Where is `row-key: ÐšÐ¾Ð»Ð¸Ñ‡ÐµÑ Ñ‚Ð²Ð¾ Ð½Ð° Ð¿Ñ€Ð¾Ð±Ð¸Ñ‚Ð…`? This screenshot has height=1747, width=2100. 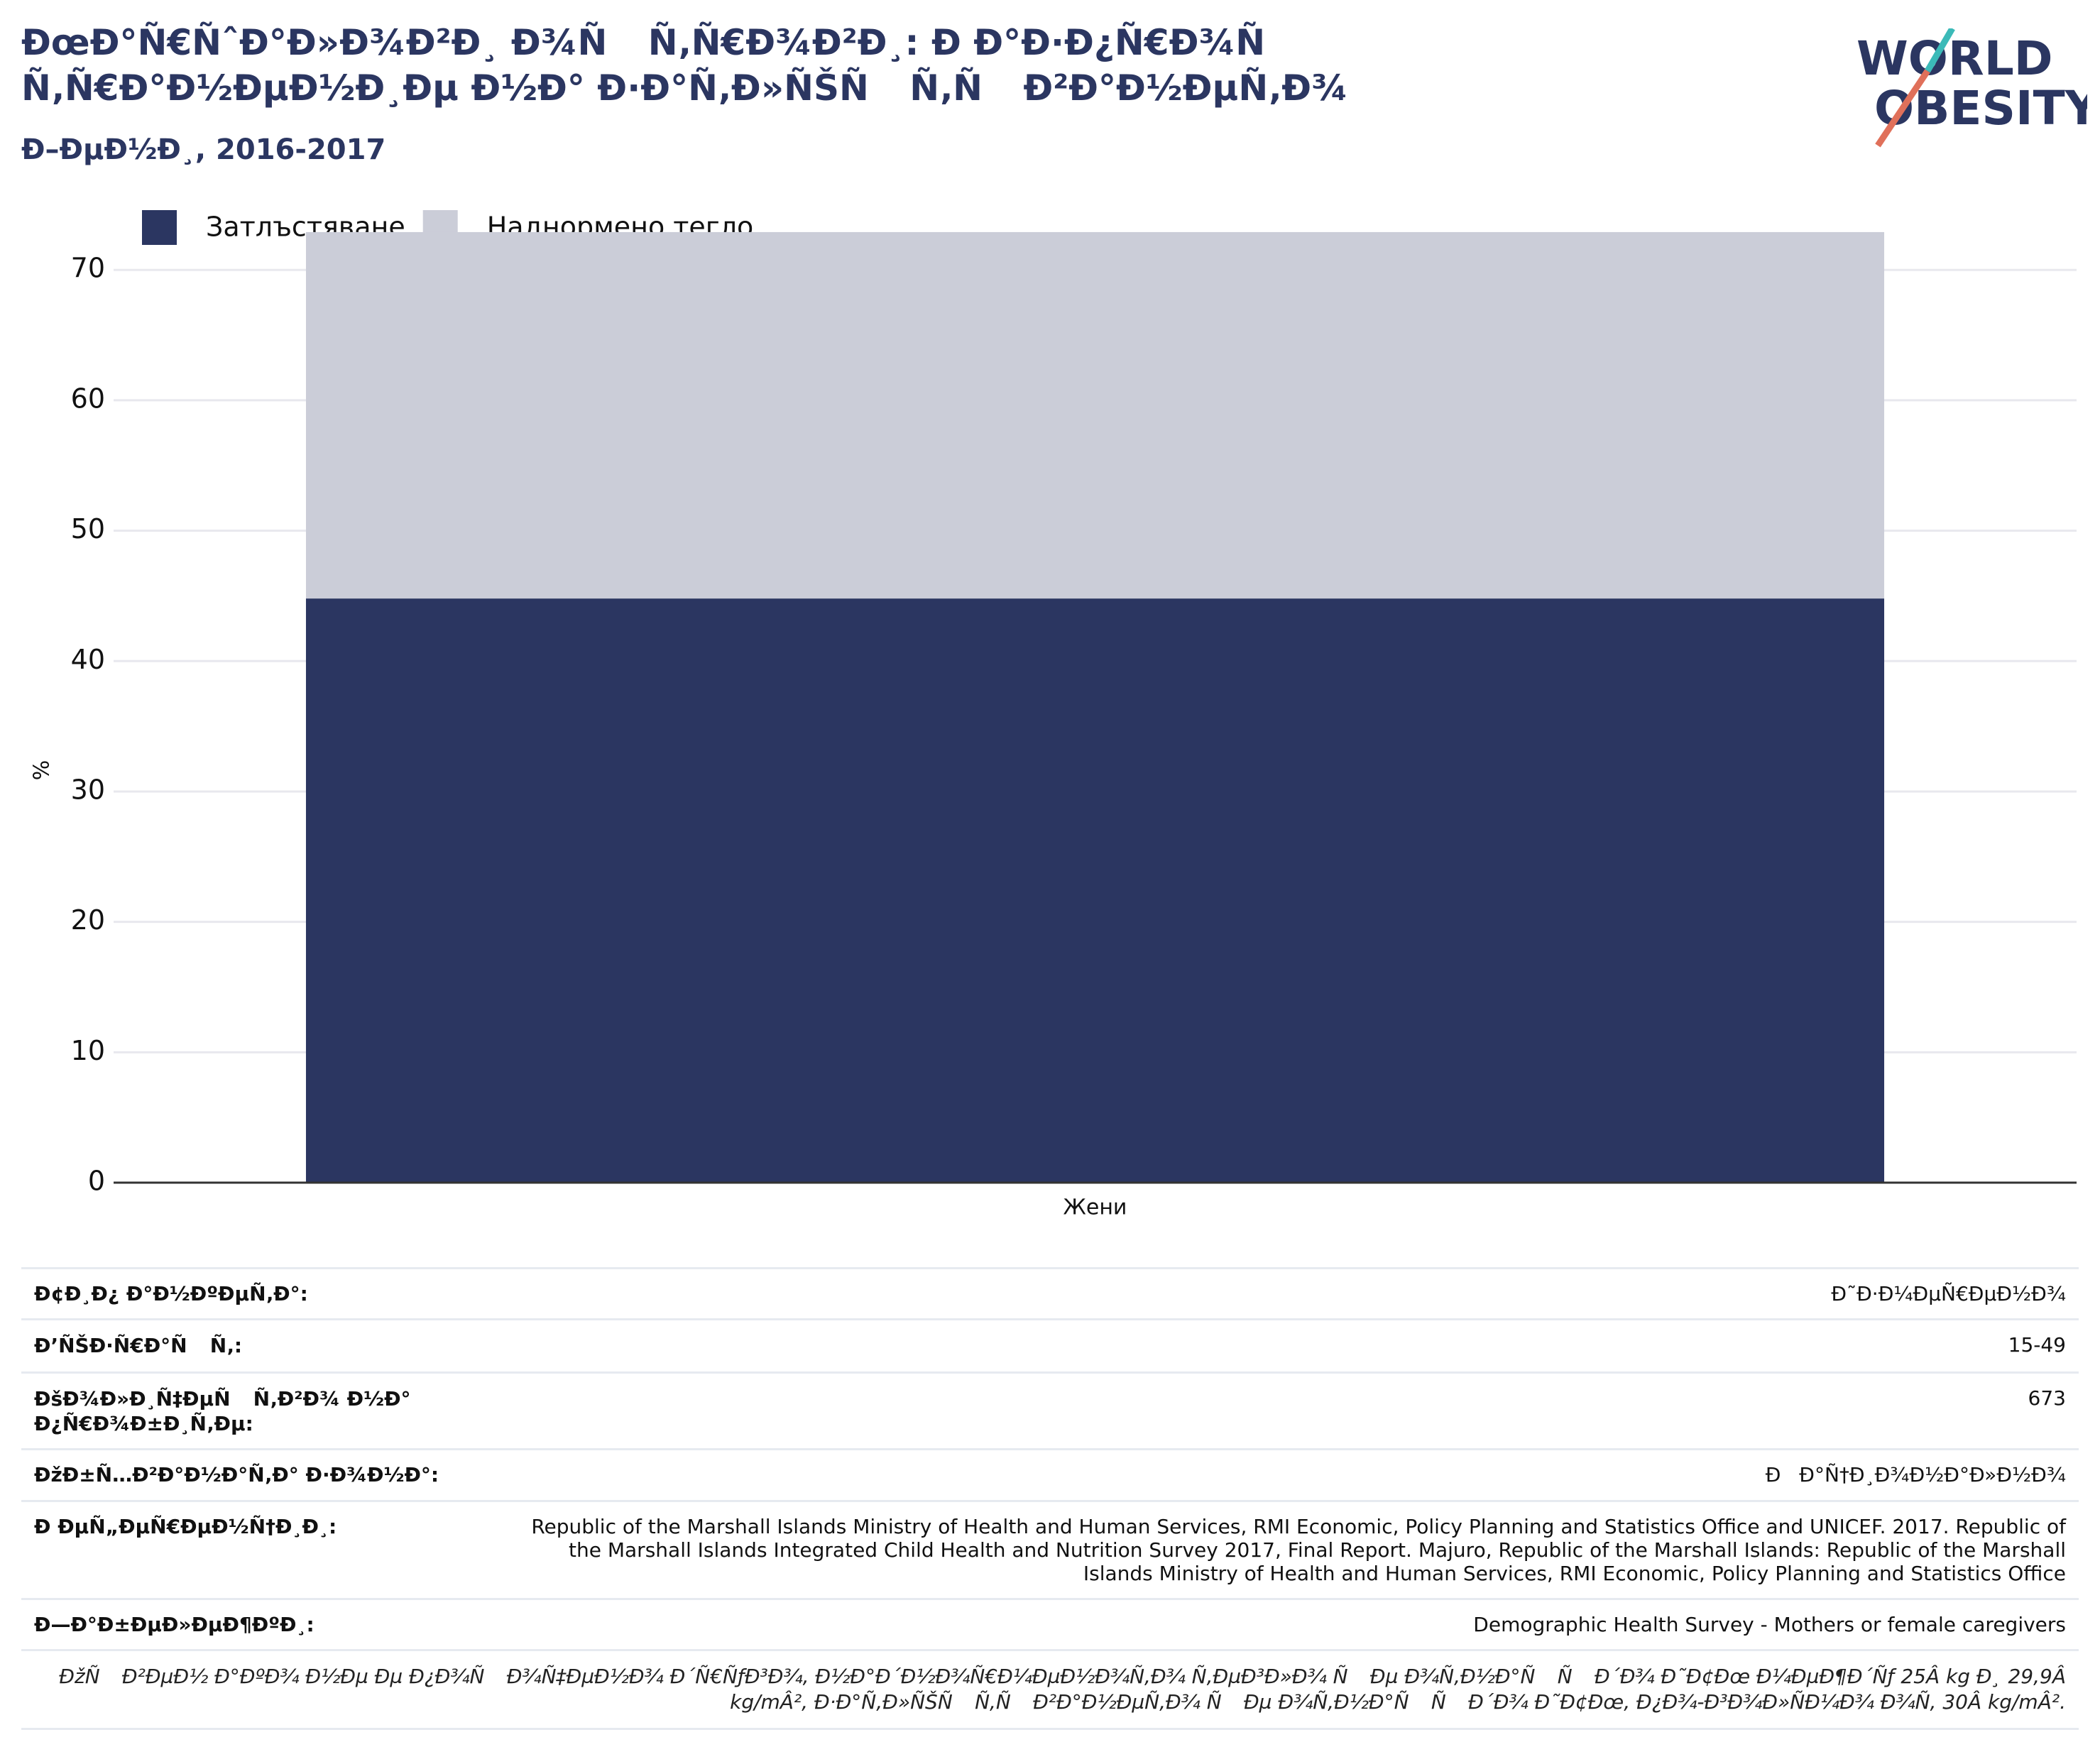 row-key: ÐšÐ¾Ð»Ð¸Ñ‡ÐµÑ Ñ‚Ð²Ð¾ Ð½Ð° Ð¿Ñ€Ð¾Ð±Ð¸Ñ‚Ð… is located at coordinates (261, 1410).